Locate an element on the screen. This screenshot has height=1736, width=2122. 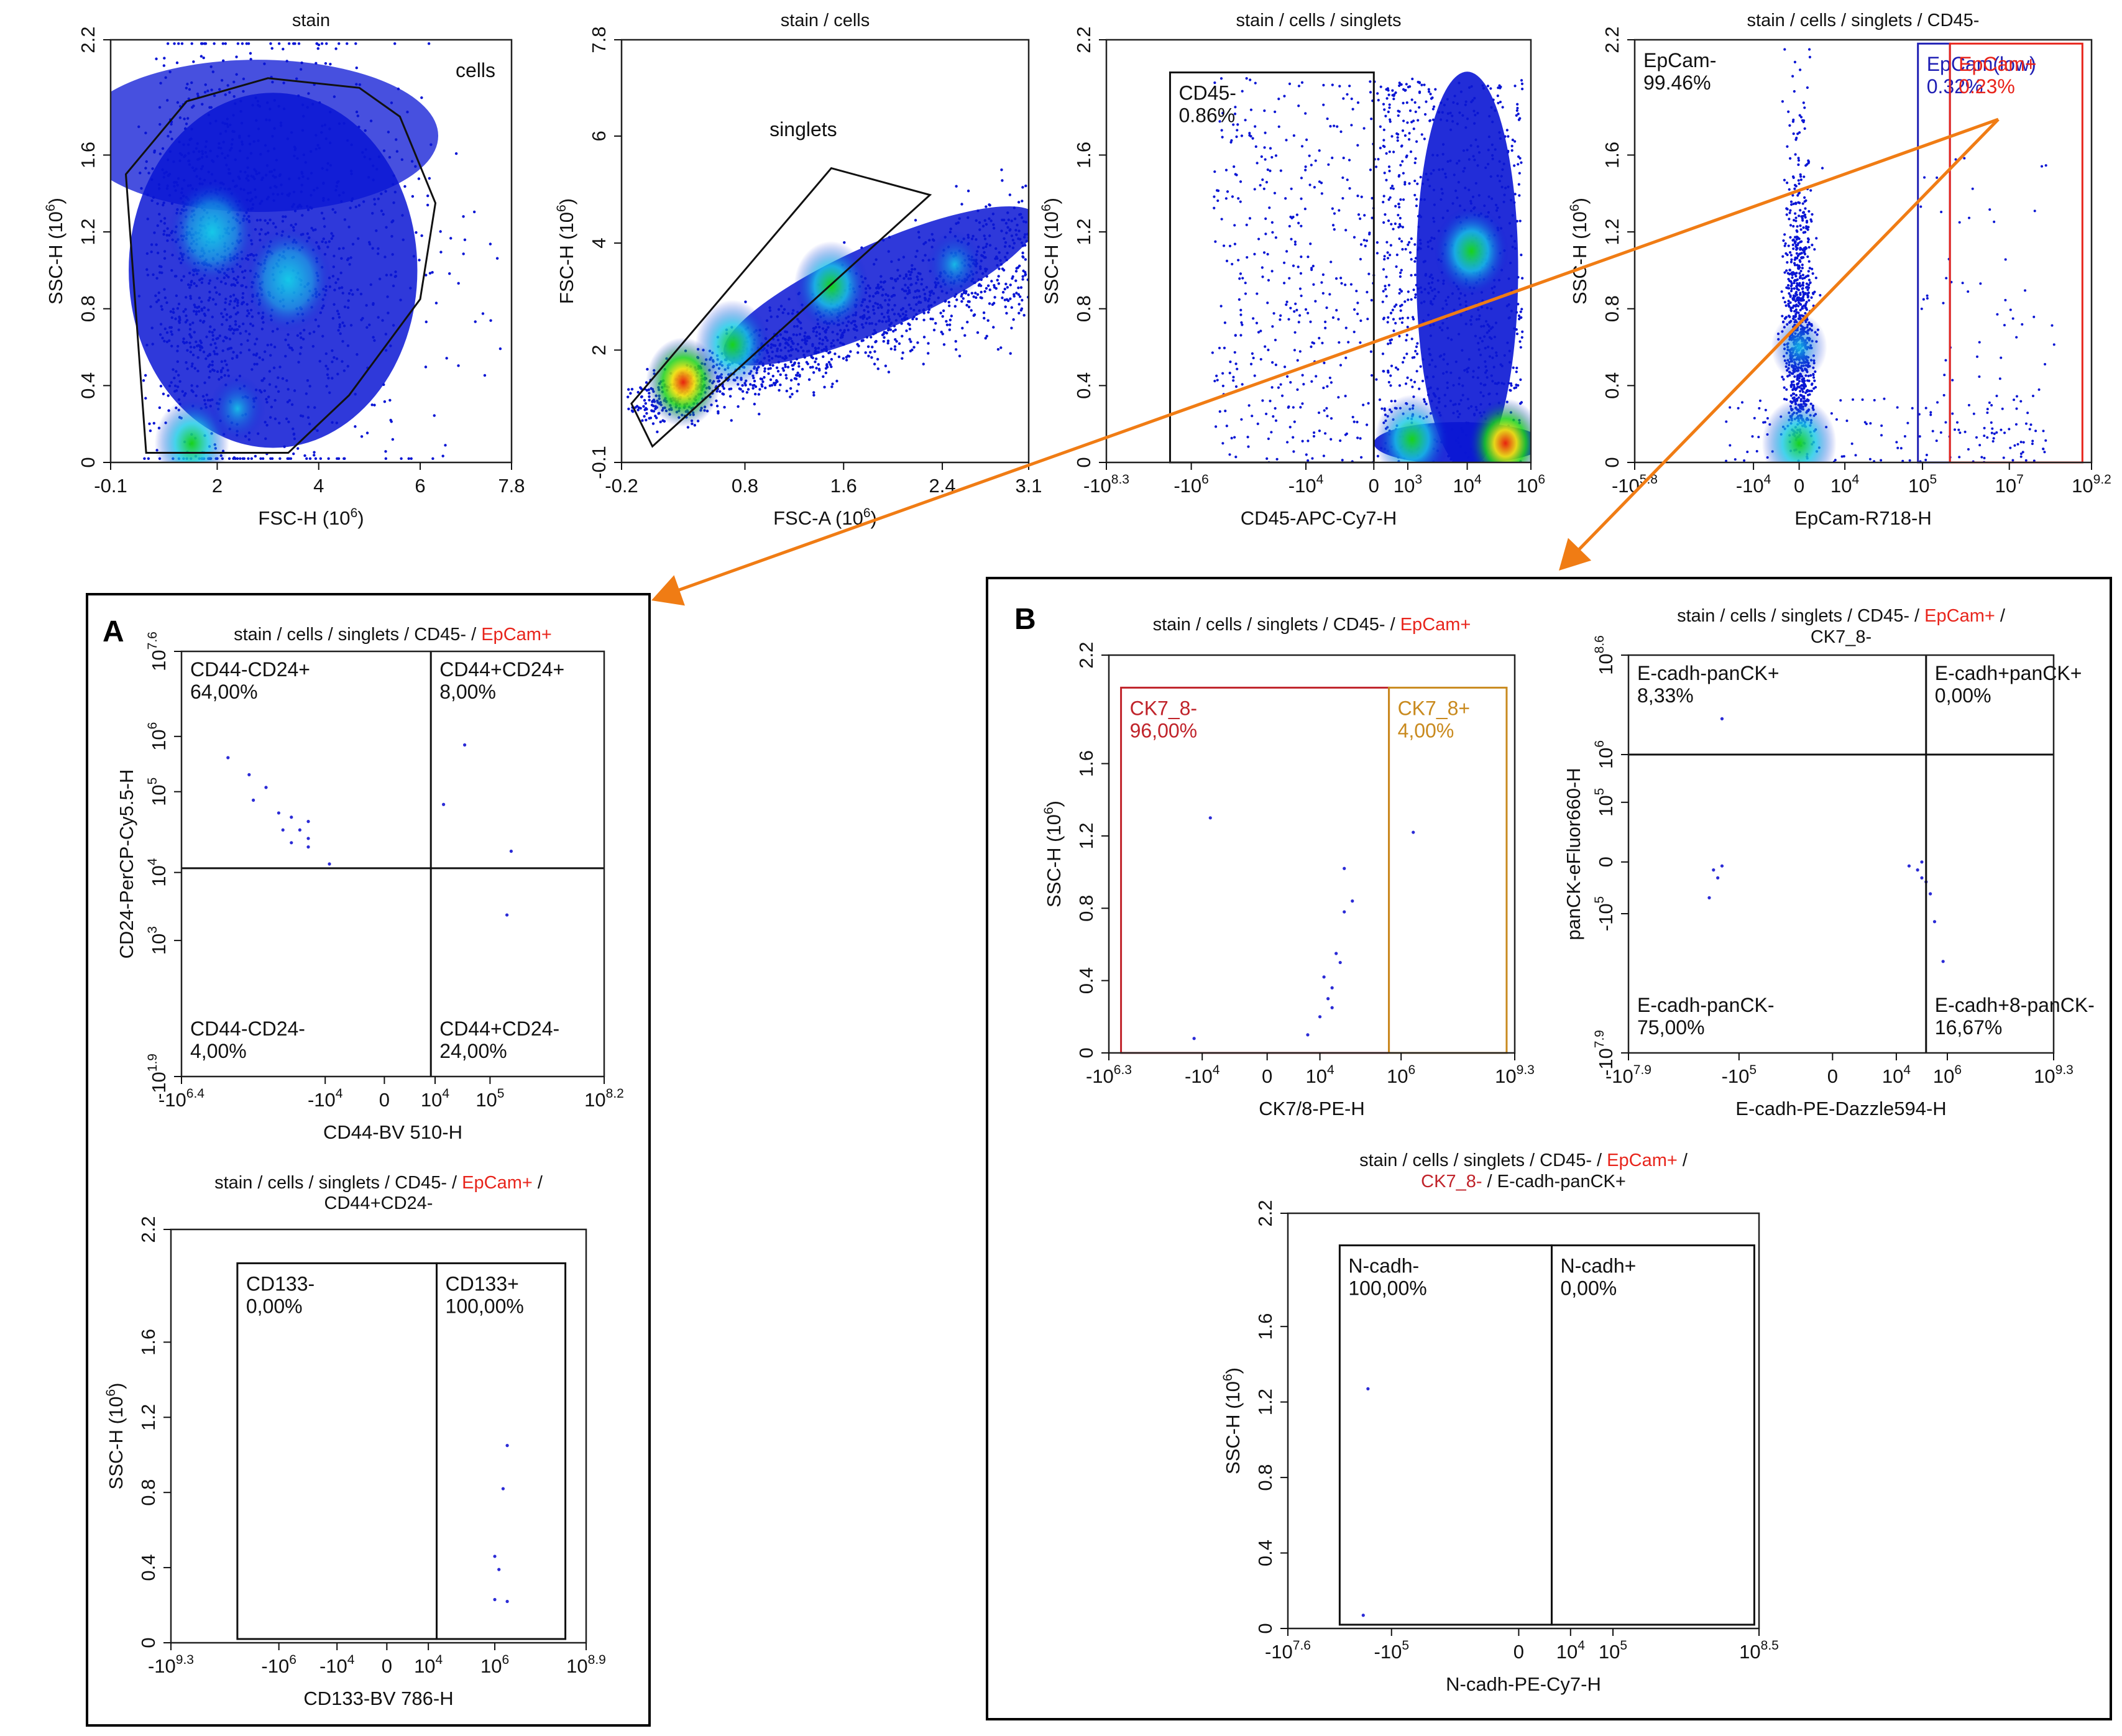
y-tick-label: 0.4 is located at coordinates (1084, 385).